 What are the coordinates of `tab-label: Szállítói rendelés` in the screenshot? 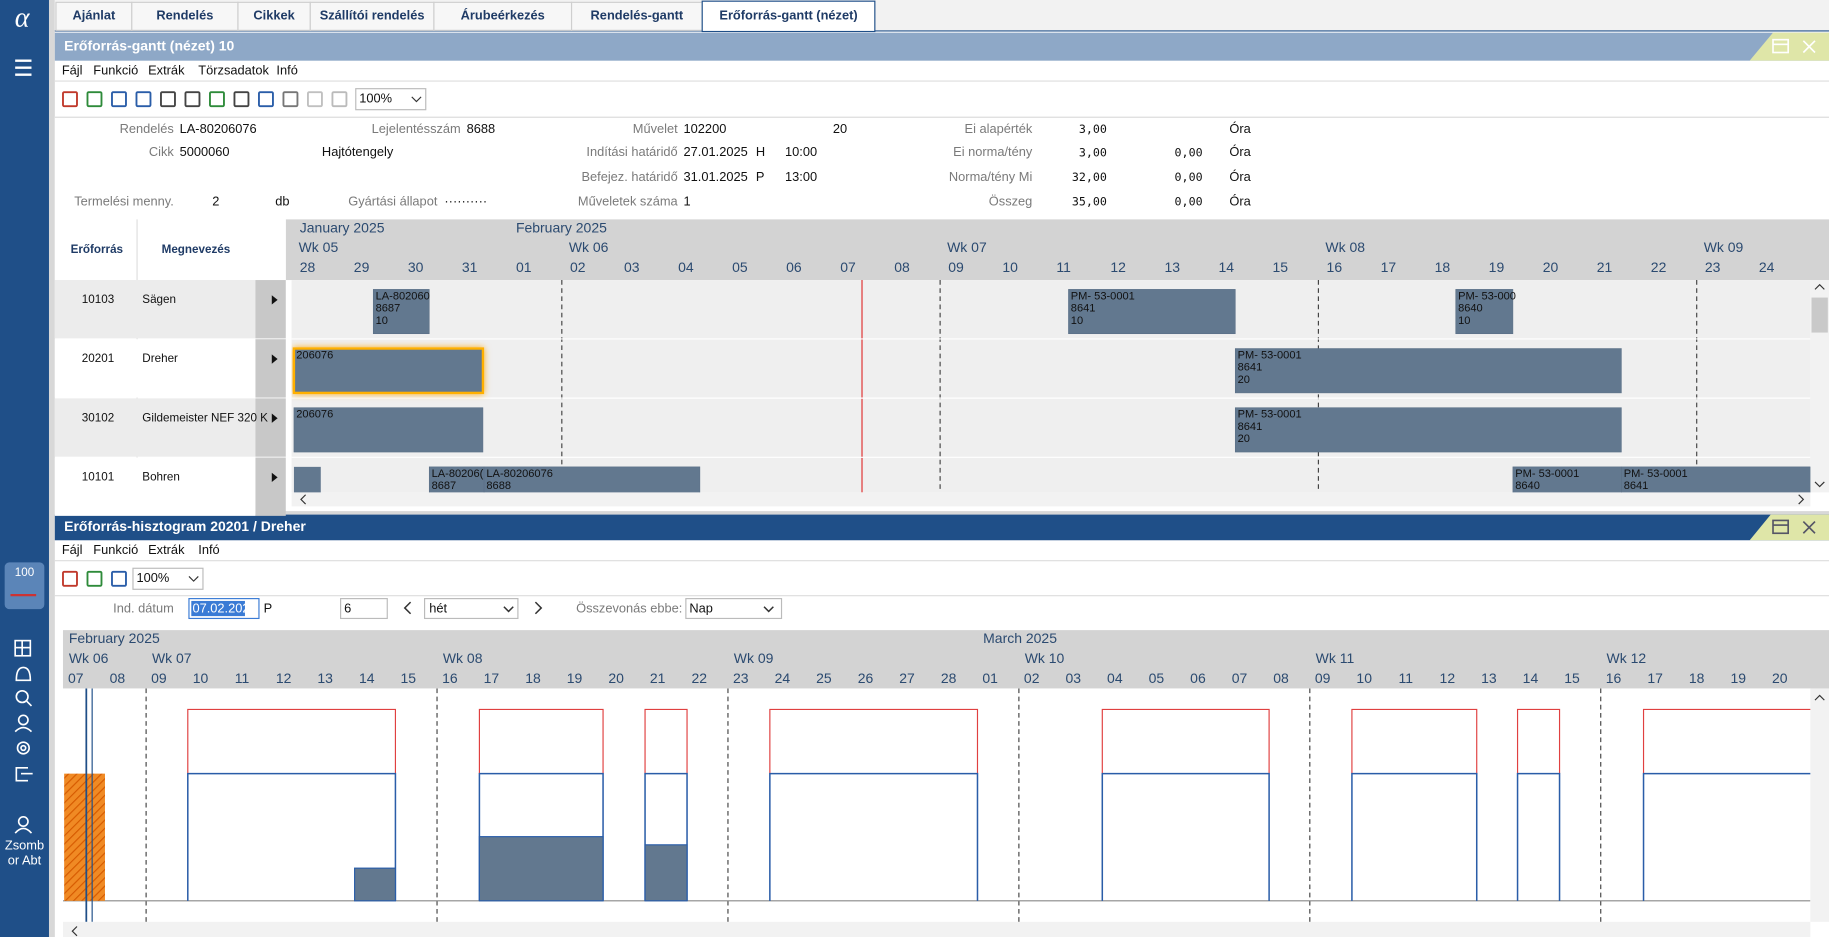 It's located at (372, 15).